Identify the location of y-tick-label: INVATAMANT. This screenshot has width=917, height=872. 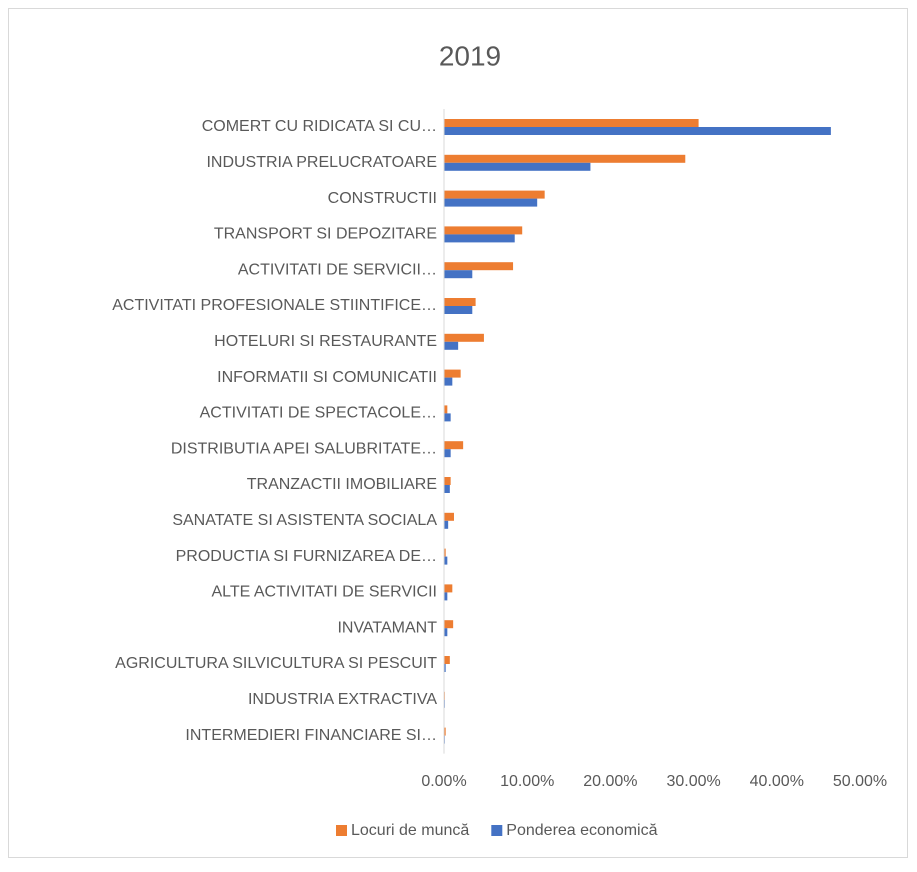
(387, 627).